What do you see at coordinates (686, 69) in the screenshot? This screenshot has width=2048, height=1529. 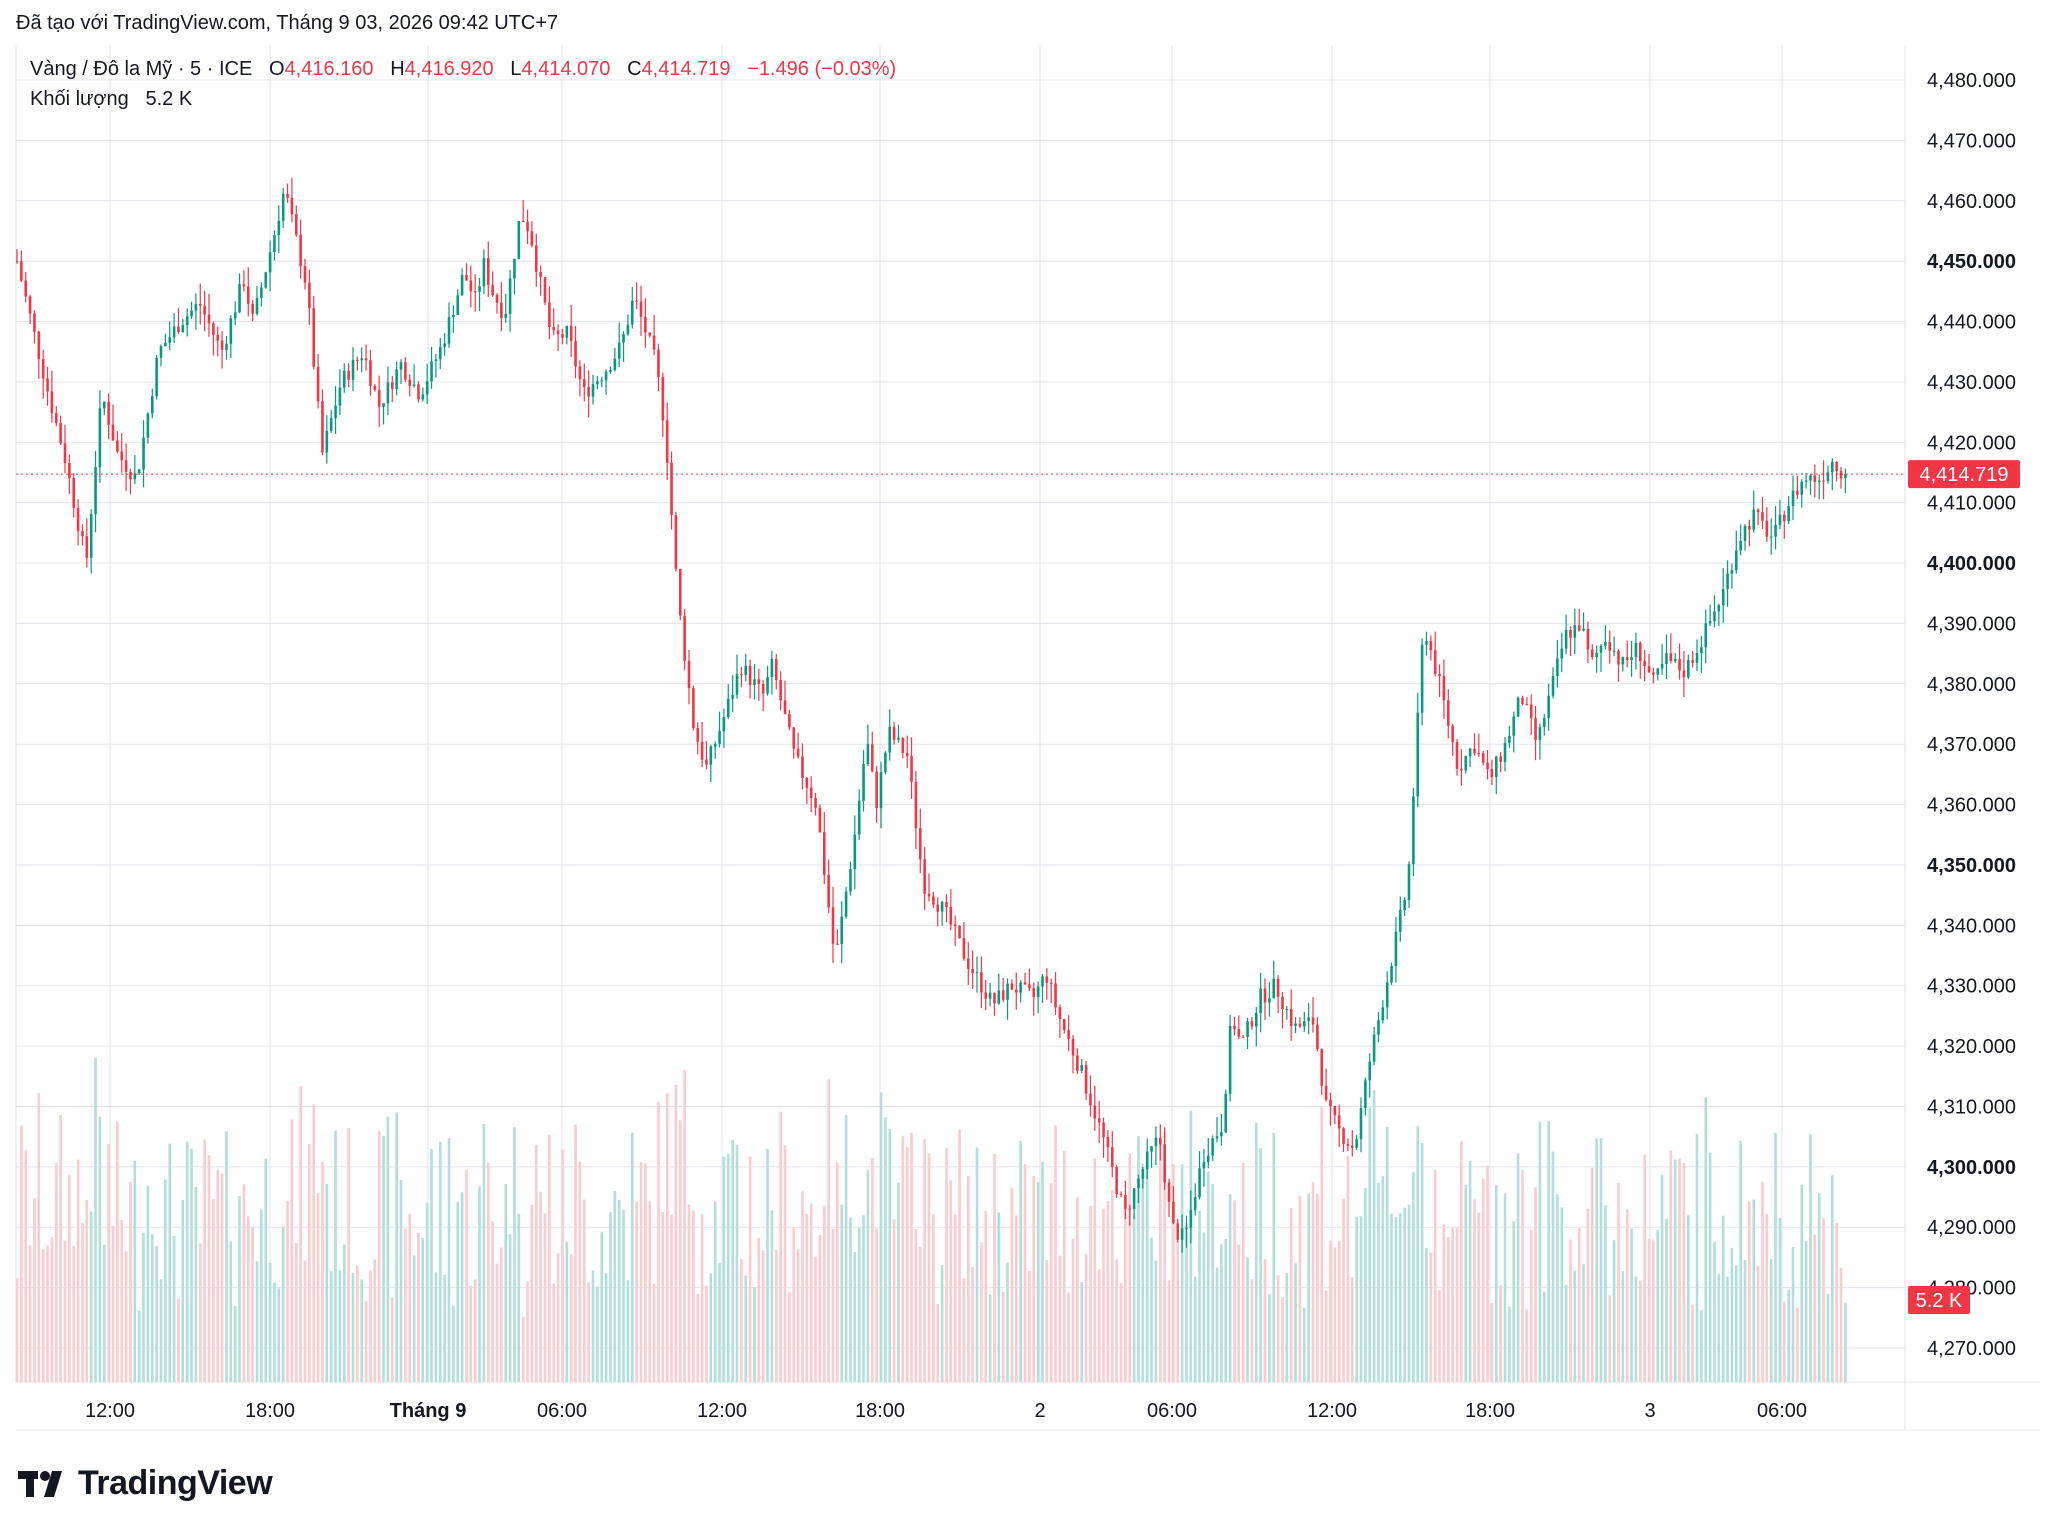 I see `close-value: 4,414.719` at bounding box center [686, 69].